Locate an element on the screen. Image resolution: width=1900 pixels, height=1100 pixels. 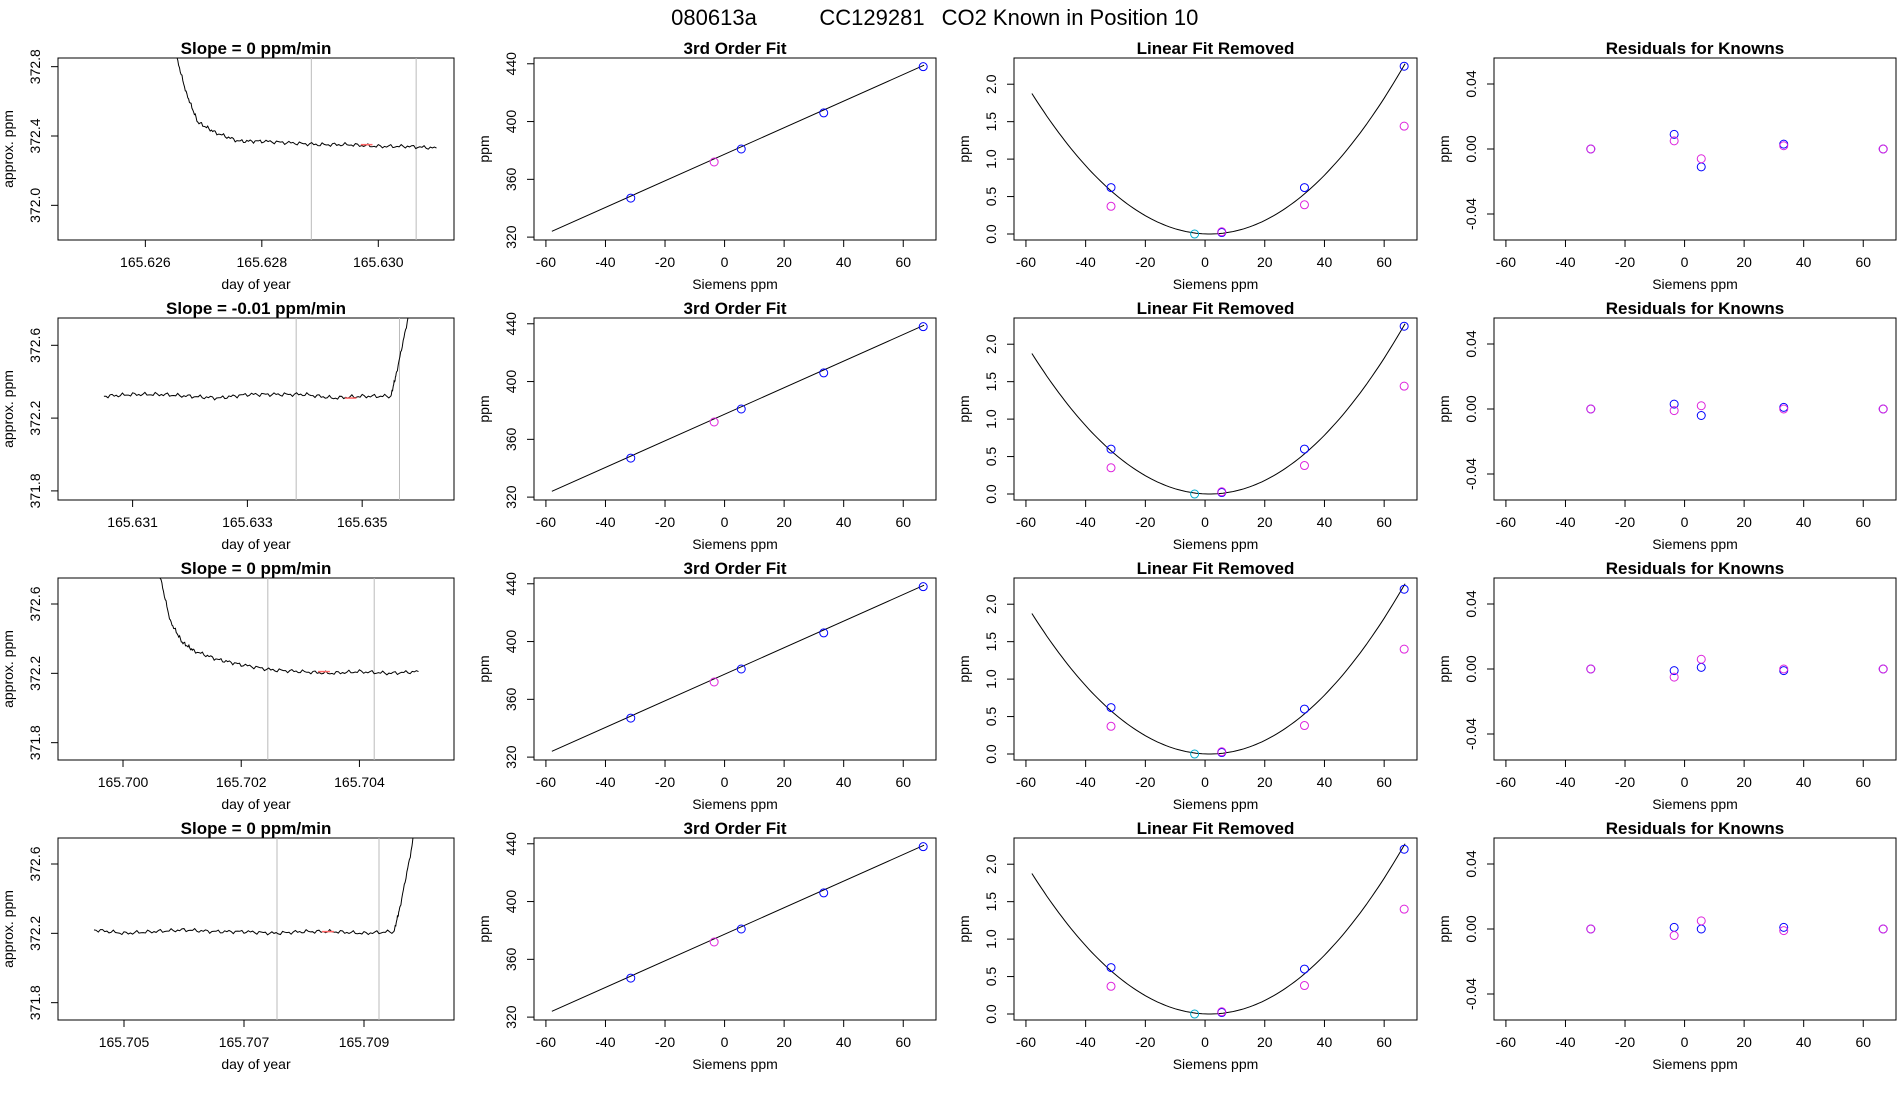
x-tick-label: 165.630 is located at coordinates (378, 262).